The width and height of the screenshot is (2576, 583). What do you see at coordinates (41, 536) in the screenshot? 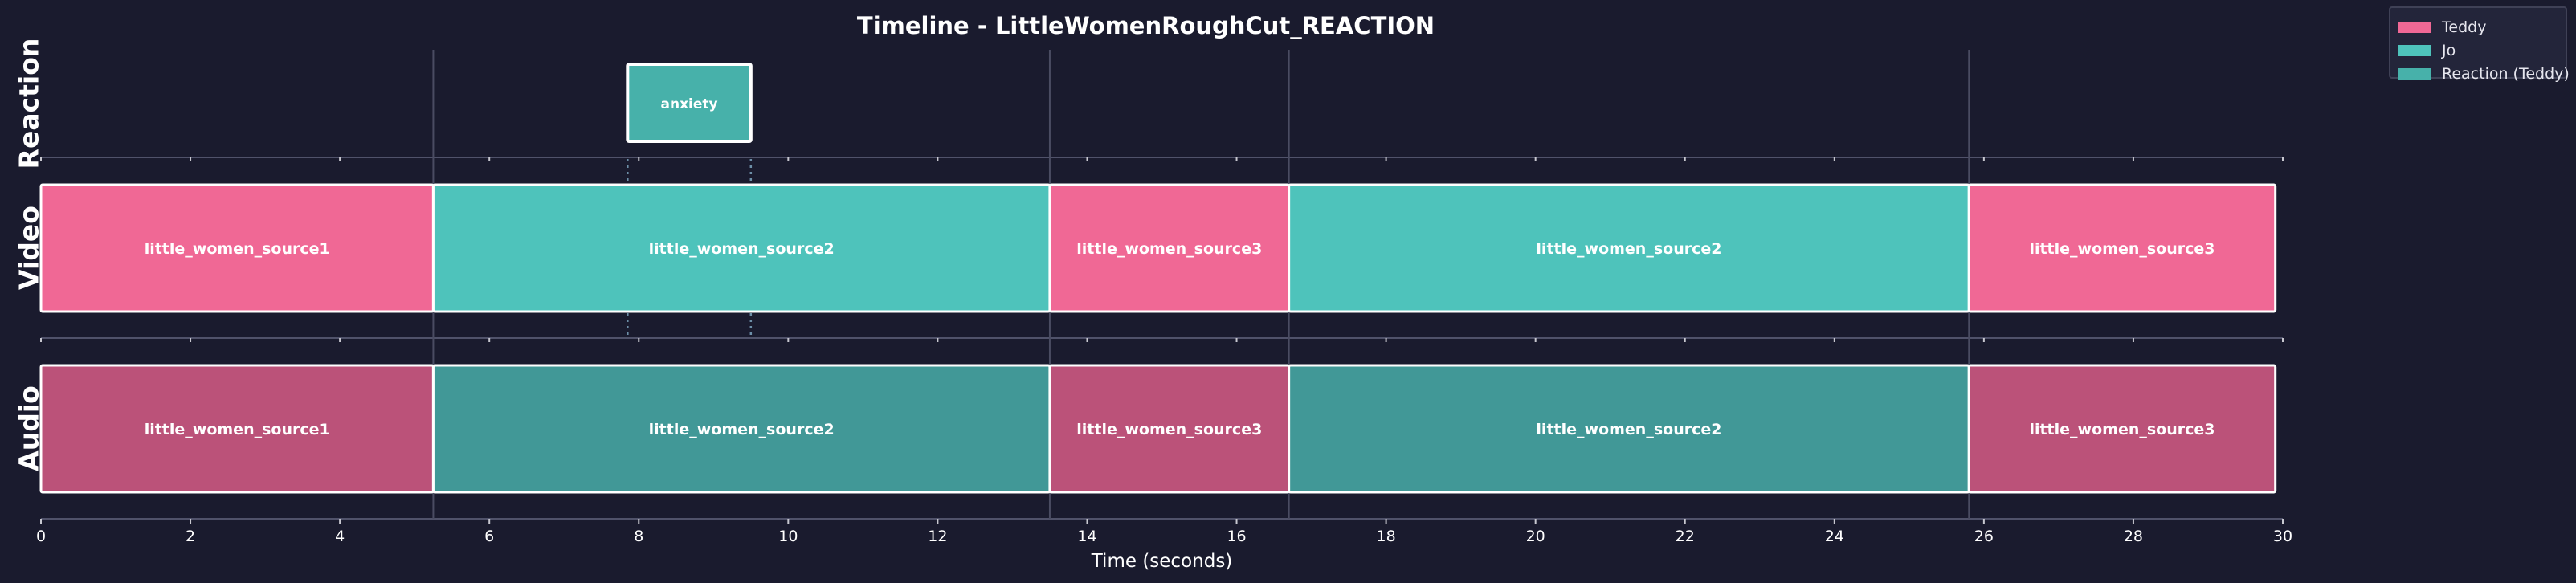
I see `x-tick-label: 0` at bounding box center [41, 536].